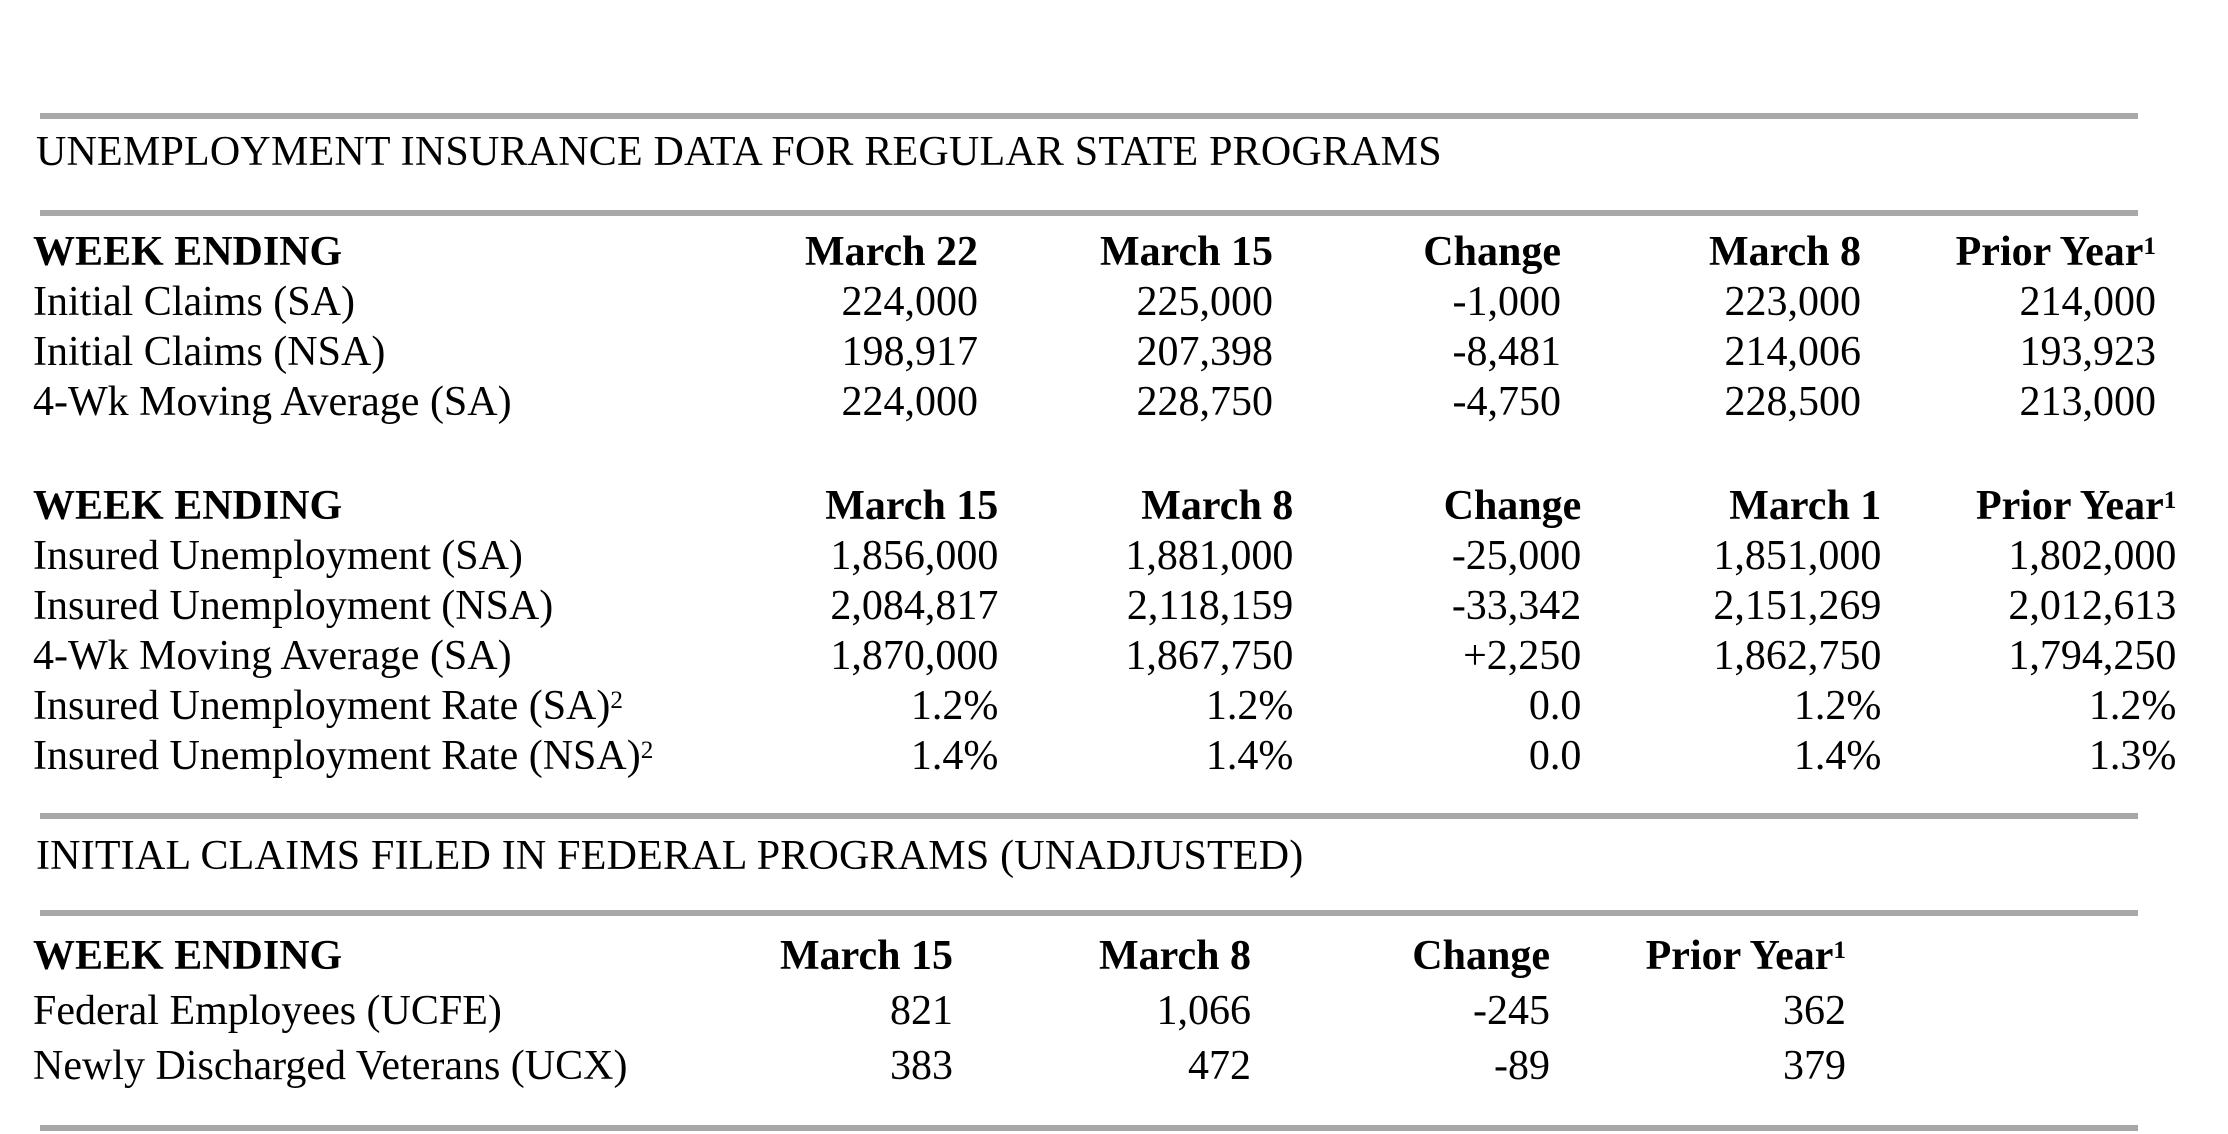 This screenshot has width=2228, height=1134. I want to click on cell: -25,000, so click(1516, 556).